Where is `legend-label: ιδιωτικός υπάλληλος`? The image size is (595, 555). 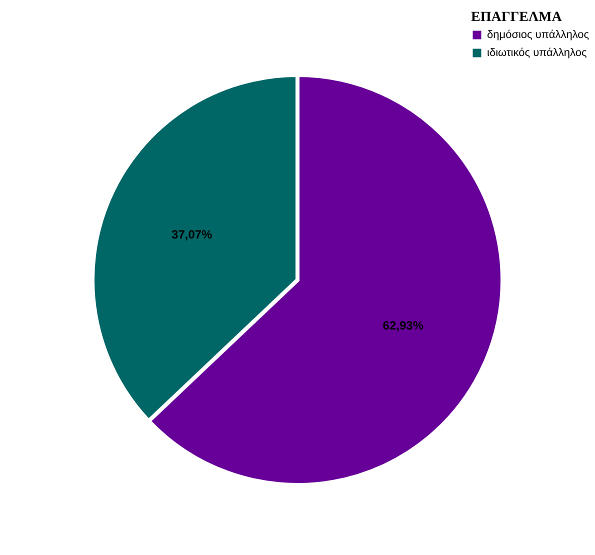 legend-label: ιδιωτικός υπάλληλος is located at coordinates (537, 53).